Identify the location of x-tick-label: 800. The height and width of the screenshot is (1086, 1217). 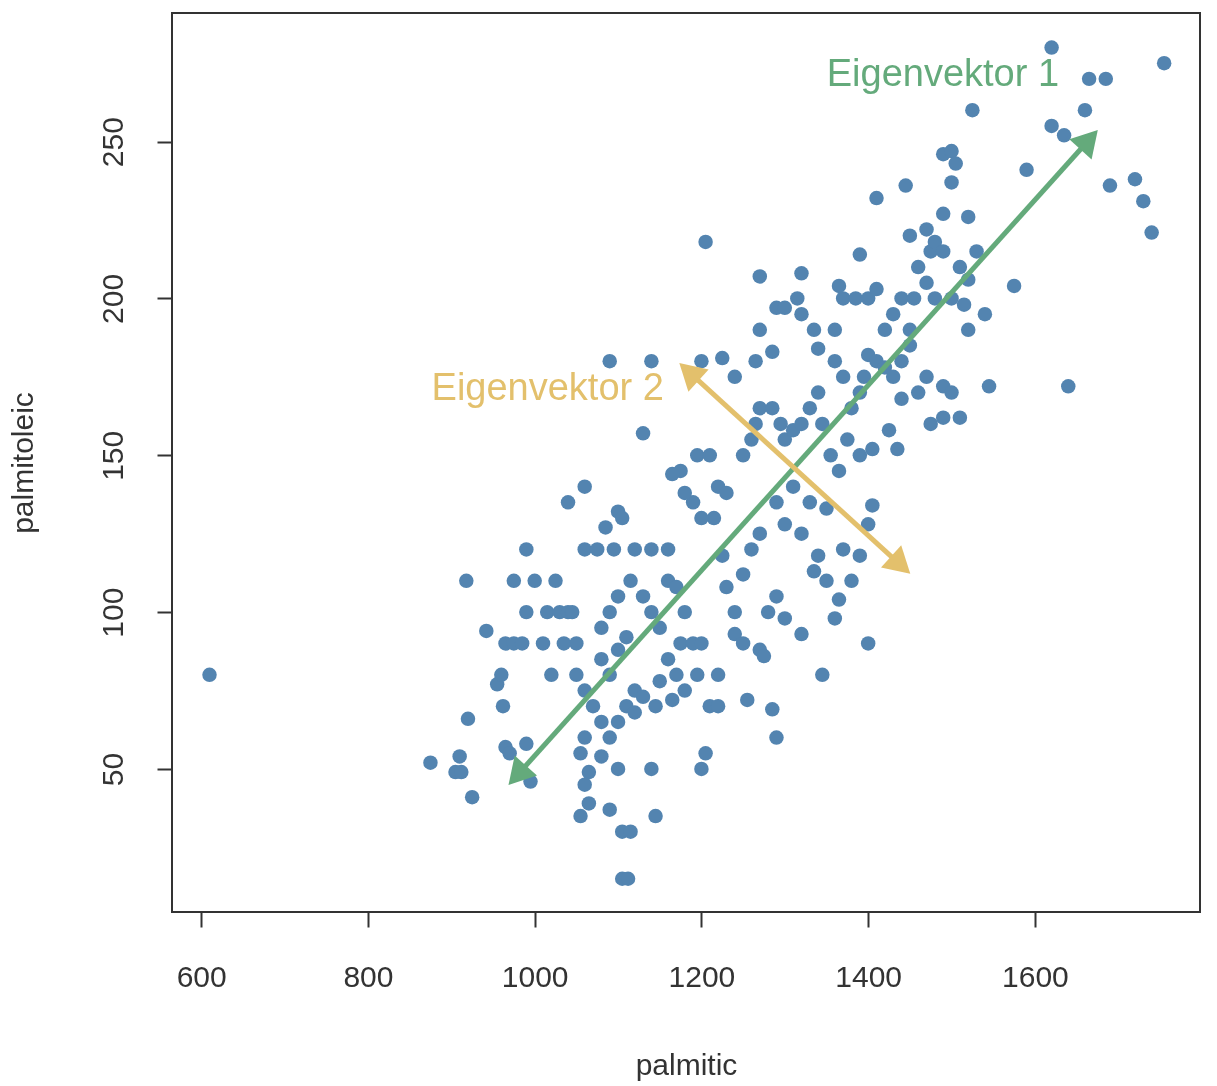
(368, 976).